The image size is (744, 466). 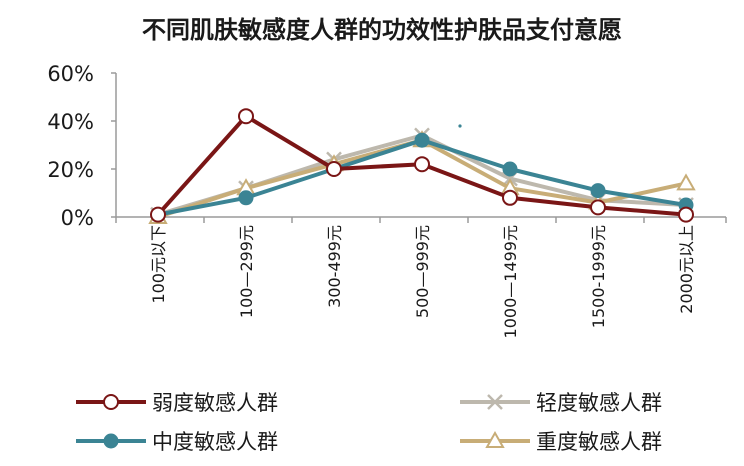 I want to click on x-tick-label: 100—299元, so click(x=246, y=271).